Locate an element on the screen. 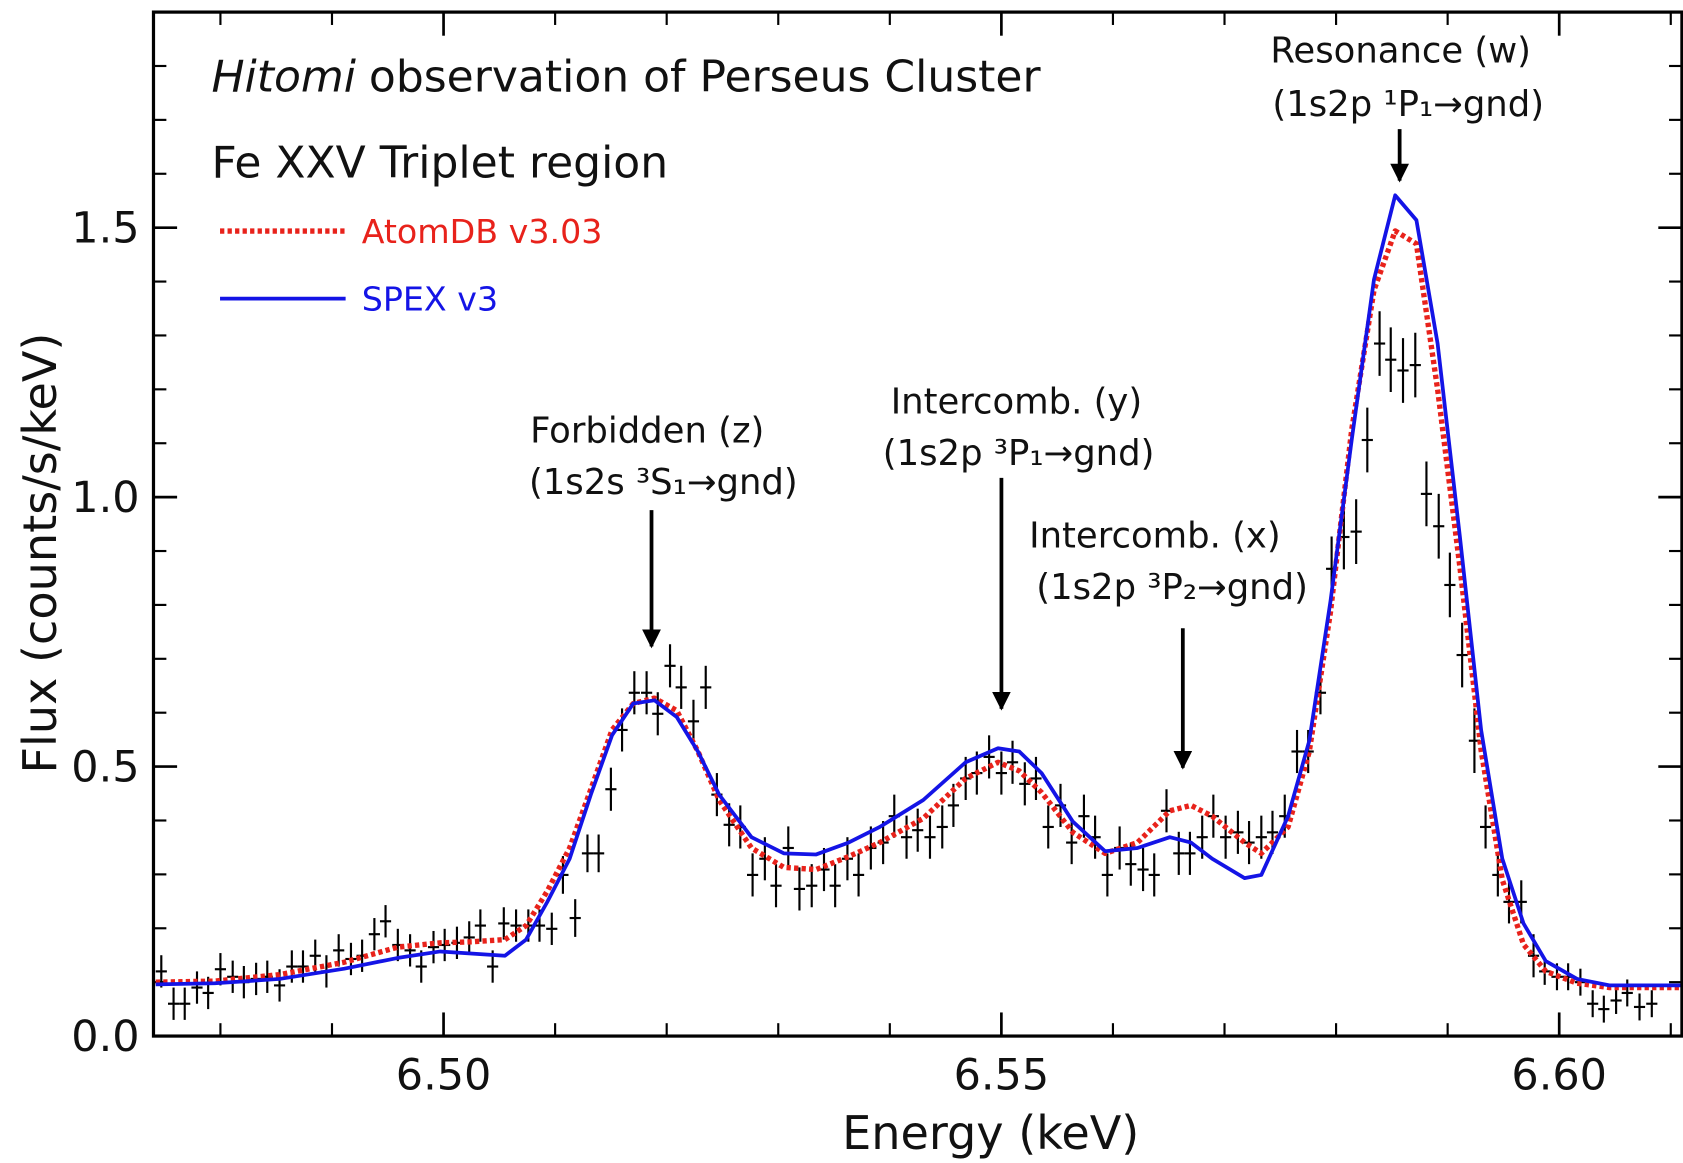  y-tick-label: 0.5 is located at coordinates (105, 768).